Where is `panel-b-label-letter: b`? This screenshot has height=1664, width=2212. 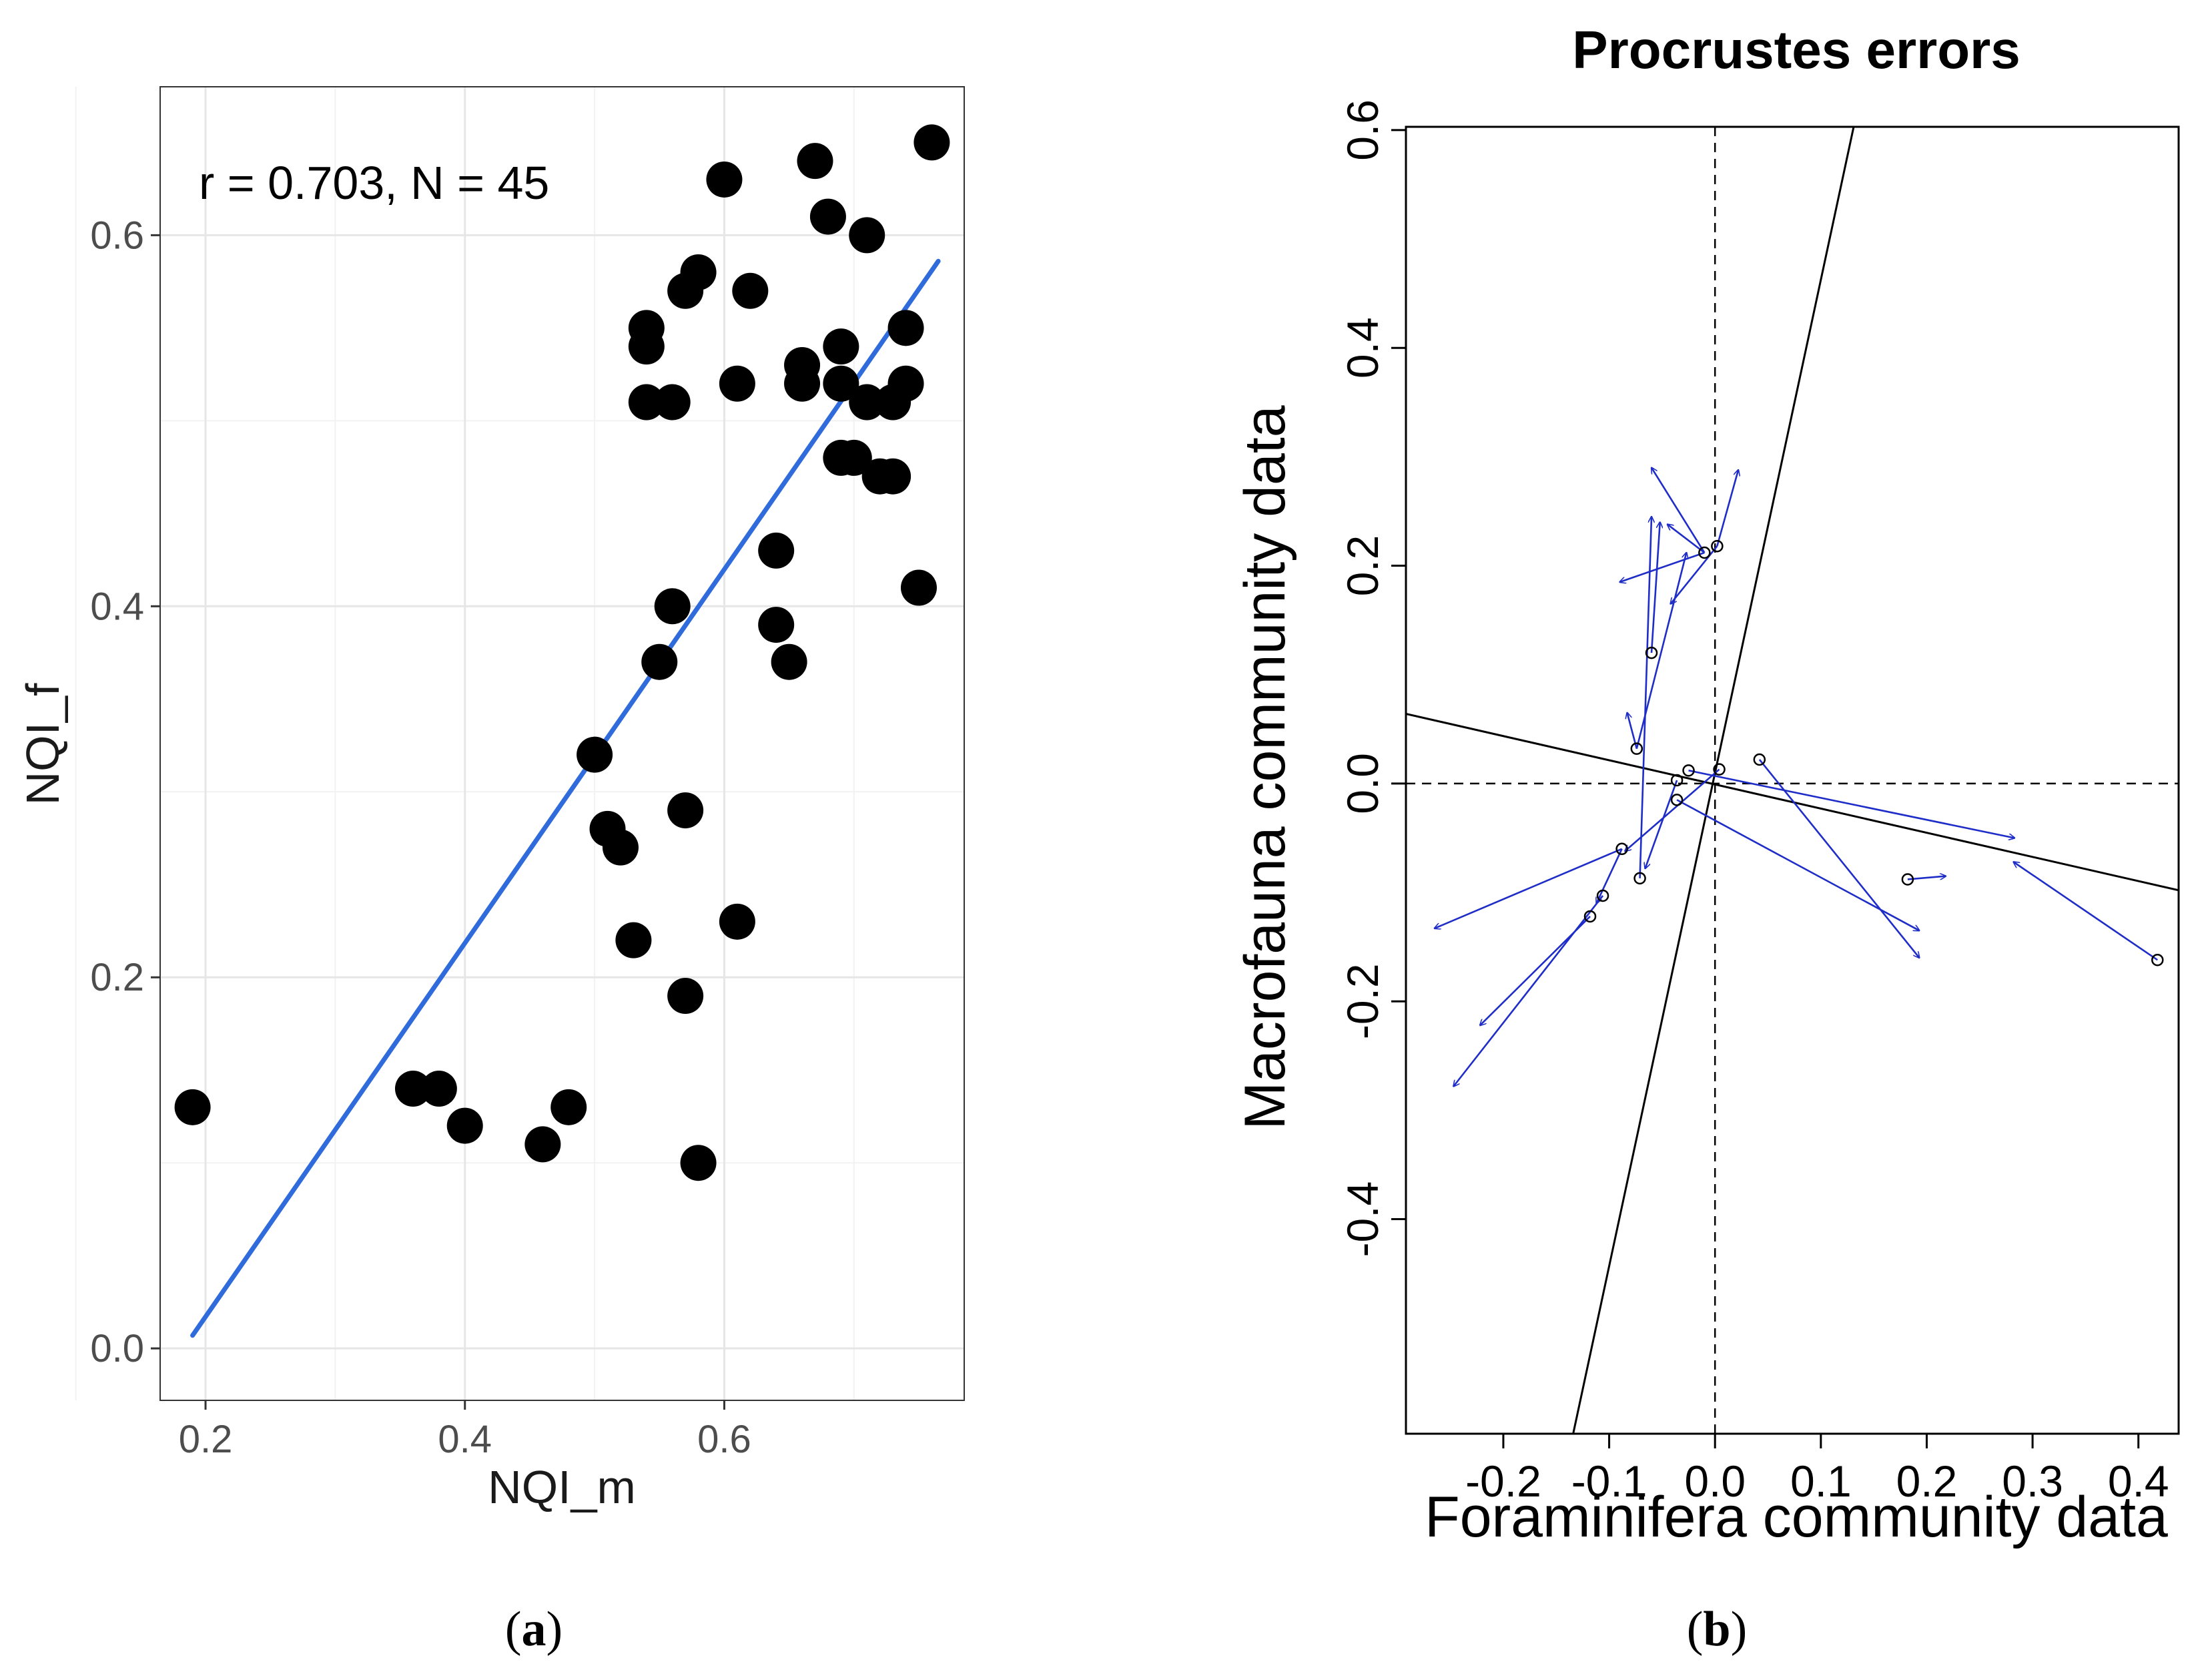
panel-b-label-letter: b is located at coordinates (1716, 1629).